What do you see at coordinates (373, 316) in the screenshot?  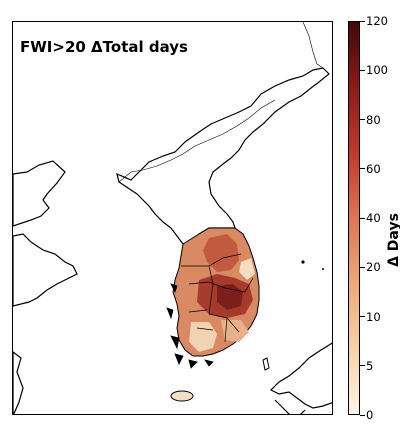 I see `colorbar-tick-label: 10` at bounding box center [373, 316].